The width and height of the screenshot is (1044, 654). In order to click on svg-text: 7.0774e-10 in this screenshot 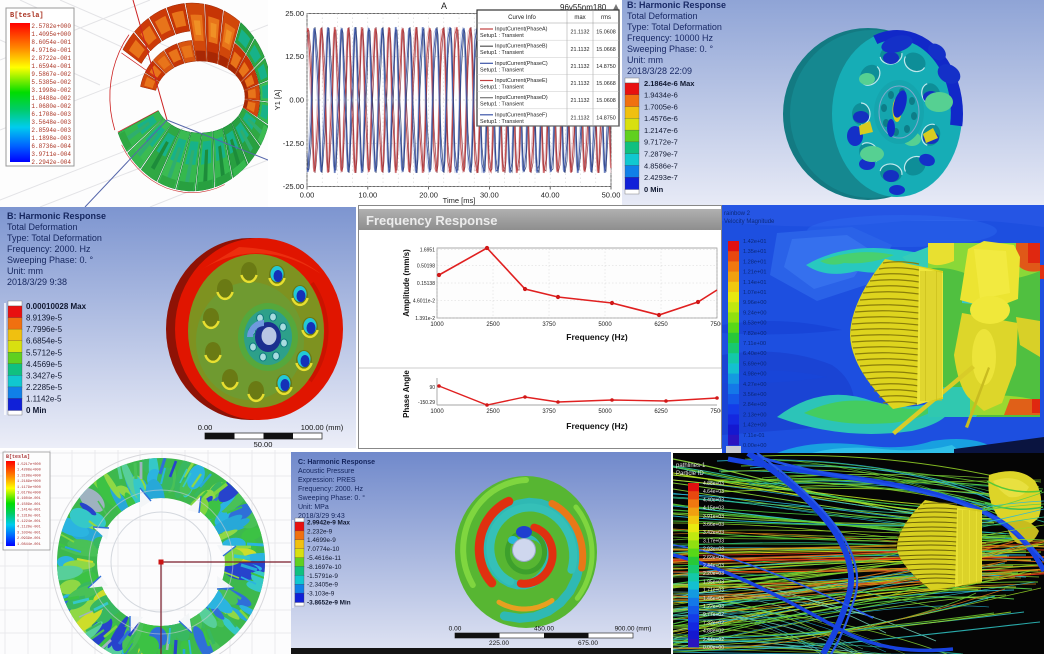, I will do `click(323, 549)`.